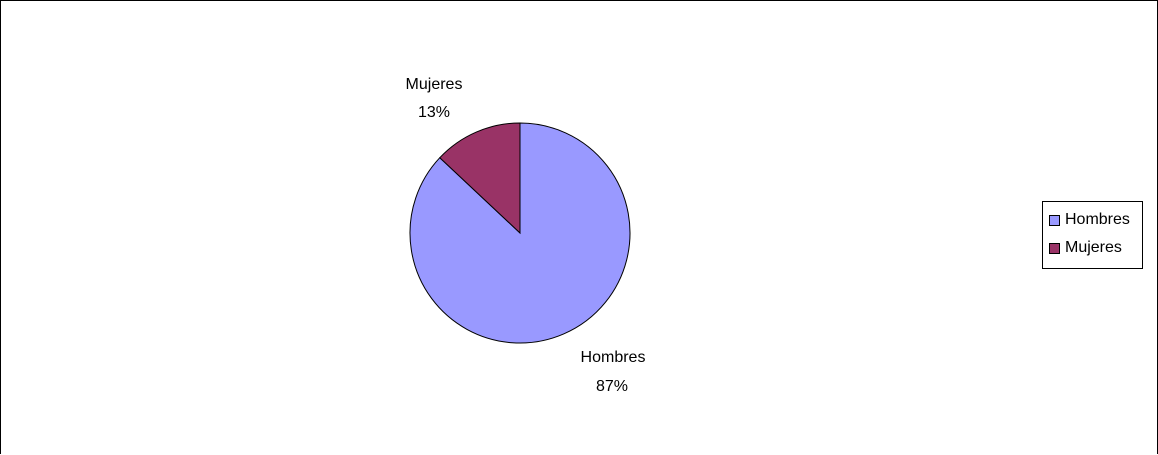 The image size is (1158, 455). I want to click on legend-swatch-hombres, so click(1054, 220).